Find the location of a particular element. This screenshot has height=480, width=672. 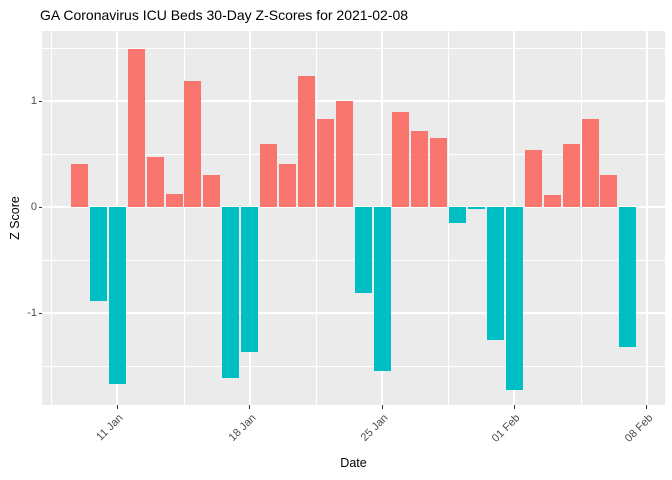

y-tick-label: 1 is located at coordinates (33, 101).